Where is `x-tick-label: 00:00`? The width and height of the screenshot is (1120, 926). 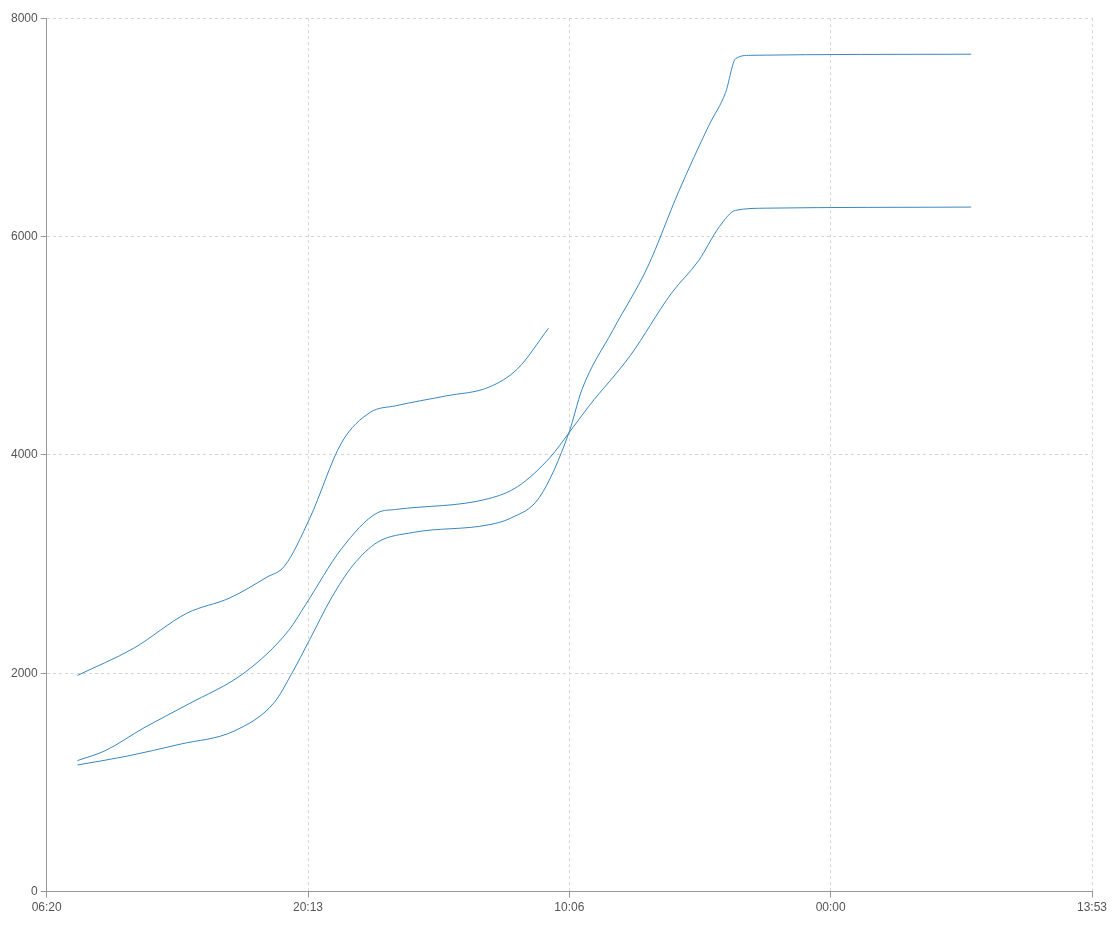 x-tick-label: 00:00 is located at coordinates (831, 907).